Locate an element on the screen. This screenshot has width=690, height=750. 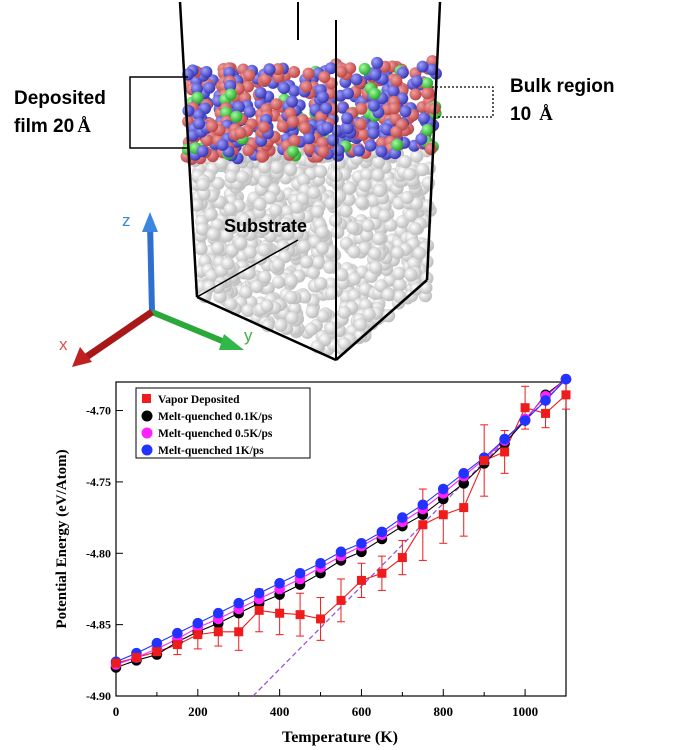
x-tick-label: 800 is located at coordinates (444, 711).